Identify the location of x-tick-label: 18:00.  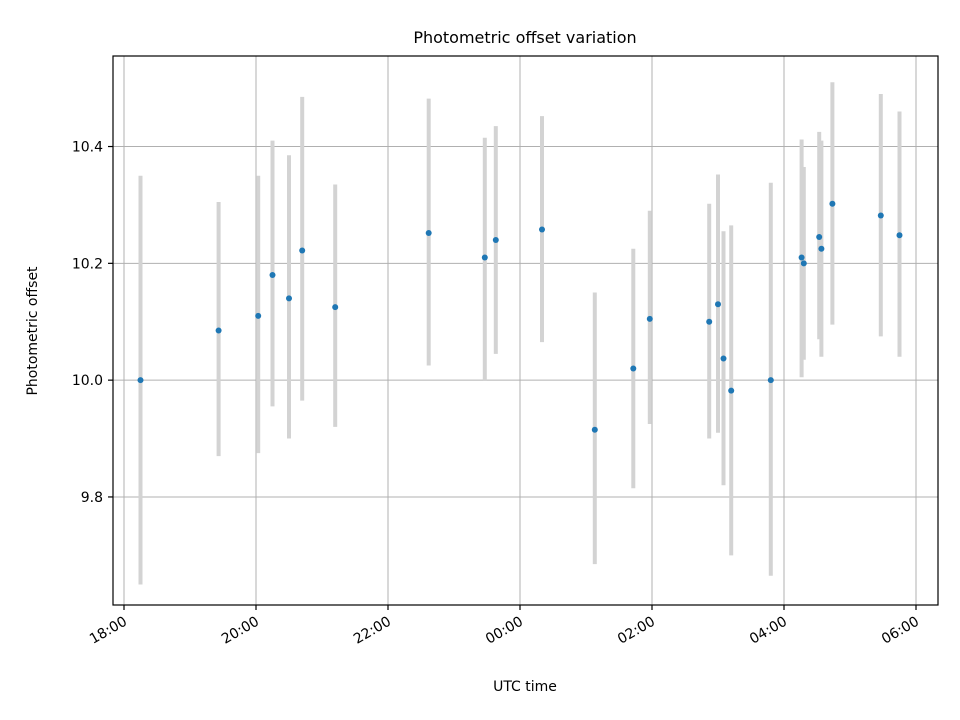
(108, 631).